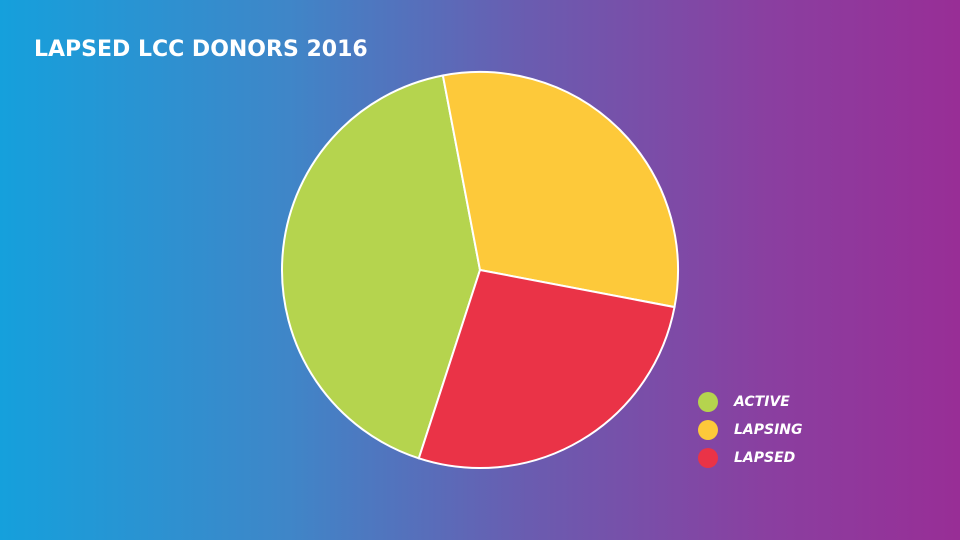  I want to click on legend-label: ACTIVE, so click(761, 402).